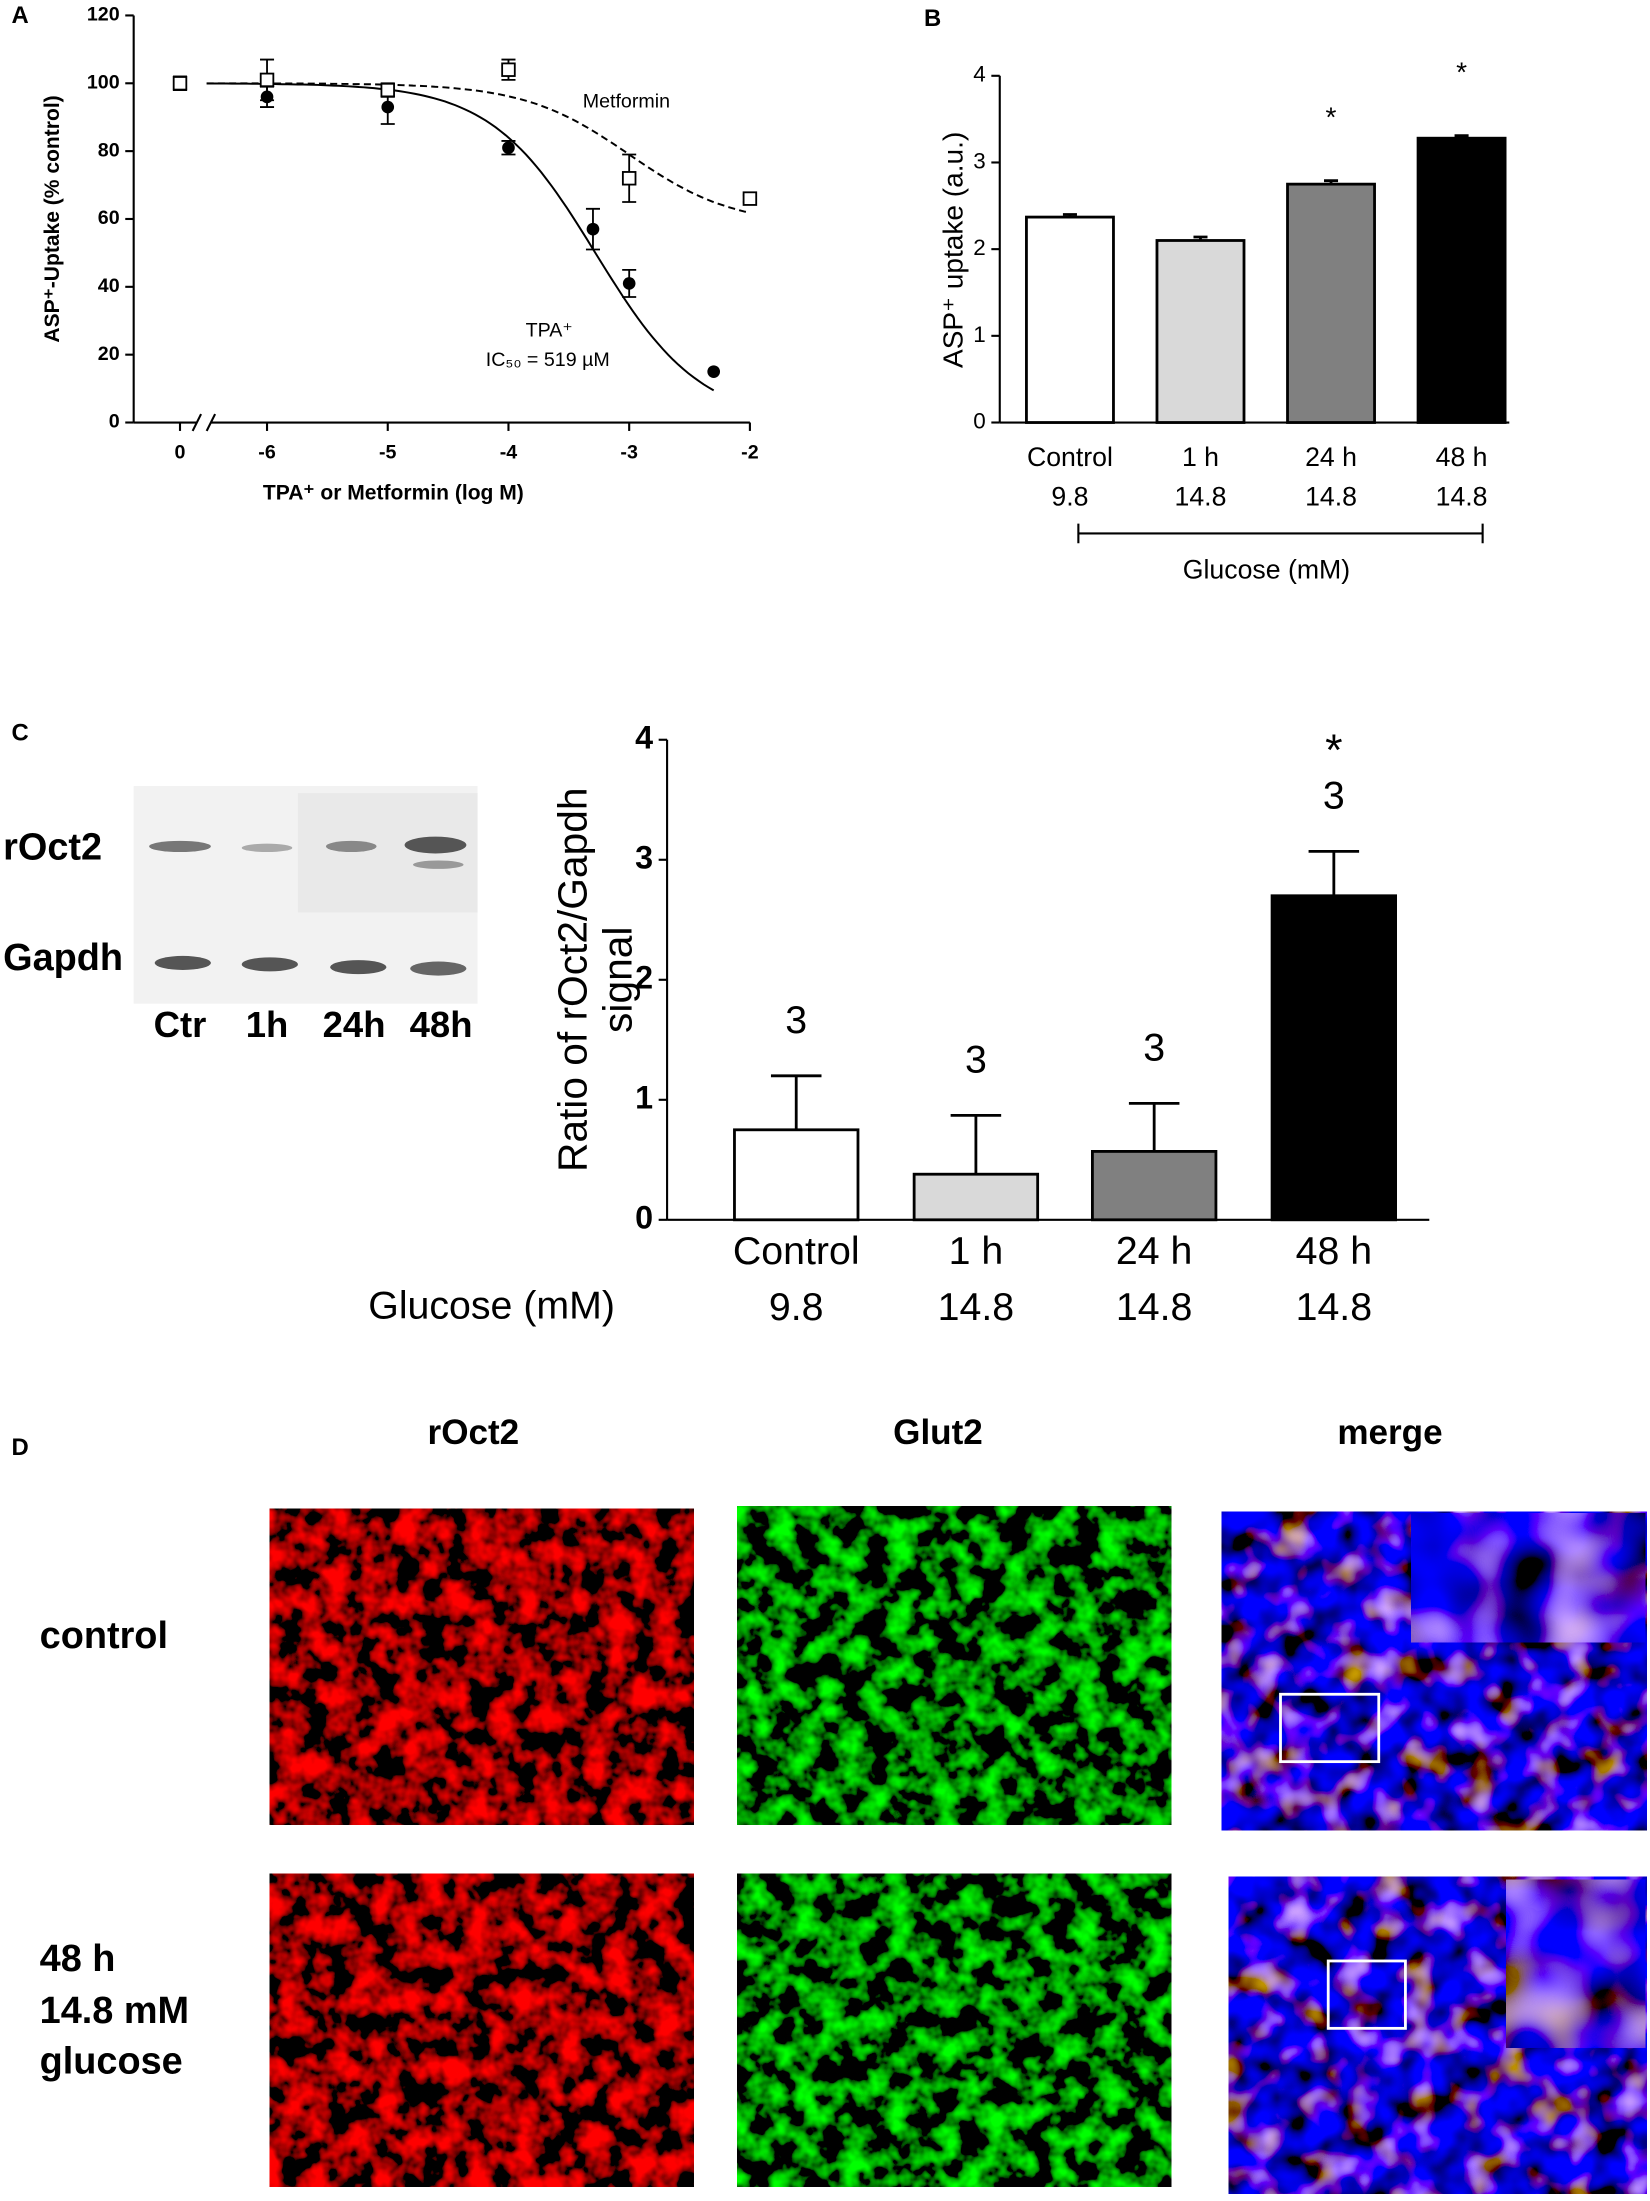 The height and width of the screenshot is (2201, 1650). What do you see at coordinates (52, 218) in the screenshot?
I see `y-axis-label: ASP⁺-Uptake (% control)` at bounding box center [52, 218].